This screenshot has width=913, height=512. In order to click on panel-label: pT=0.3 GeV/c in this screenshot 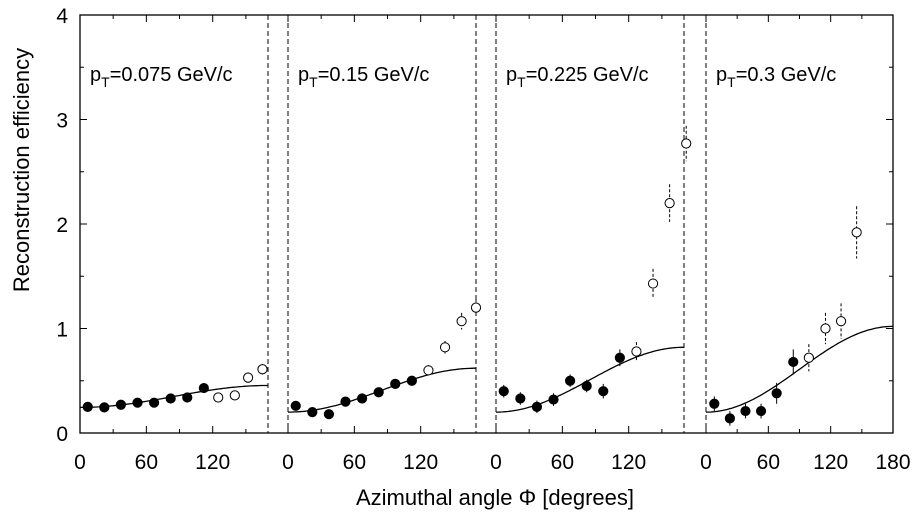, I will do `click(776, 77)`.